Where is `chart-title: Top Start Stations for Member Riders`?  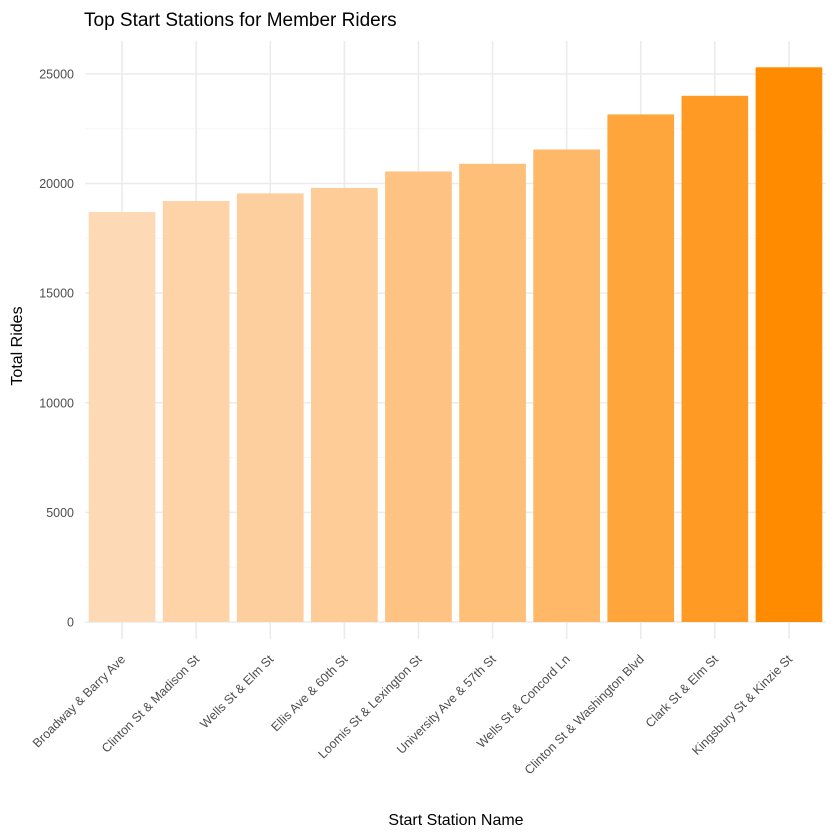 chart-title: Top Start Stations for Member Riders is located at coordinates (240, 20).